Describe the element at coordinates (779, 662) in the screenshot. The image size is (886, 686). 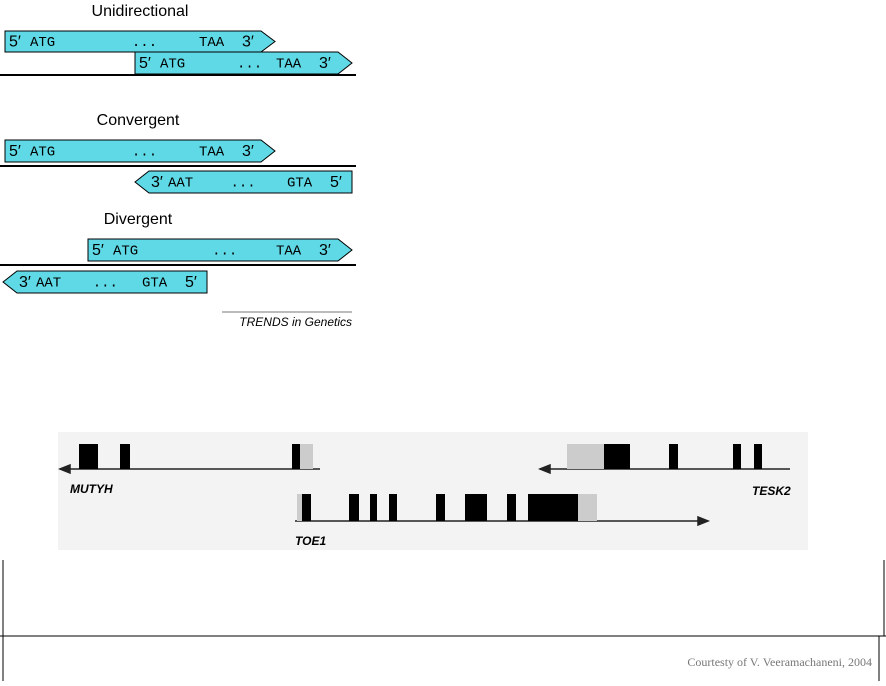
I see `footer-credit: Courtesty of V. Veeramachaneni, 2004` at that location.